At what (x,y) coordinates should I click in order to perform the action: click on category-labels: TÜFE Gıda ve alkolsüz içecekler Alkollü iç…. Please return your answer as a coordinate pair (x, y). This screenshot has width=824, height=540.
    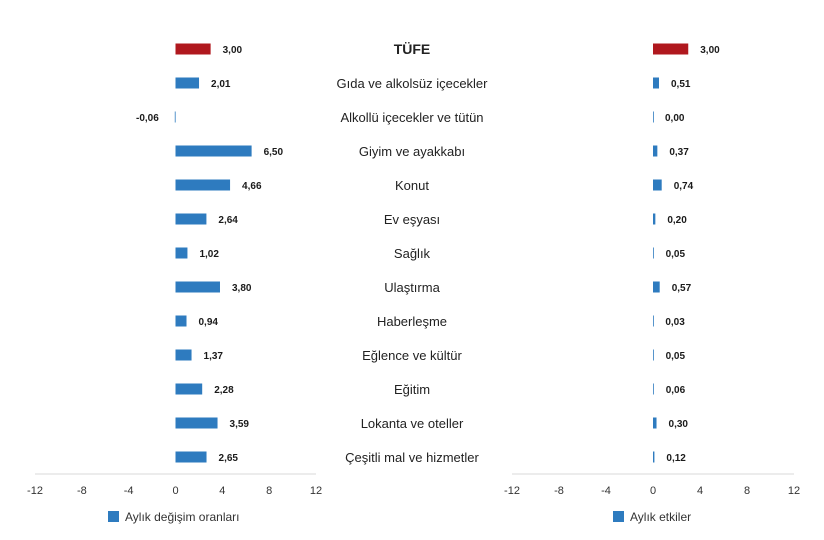
    Looking at the image, I should click on (412, 253).